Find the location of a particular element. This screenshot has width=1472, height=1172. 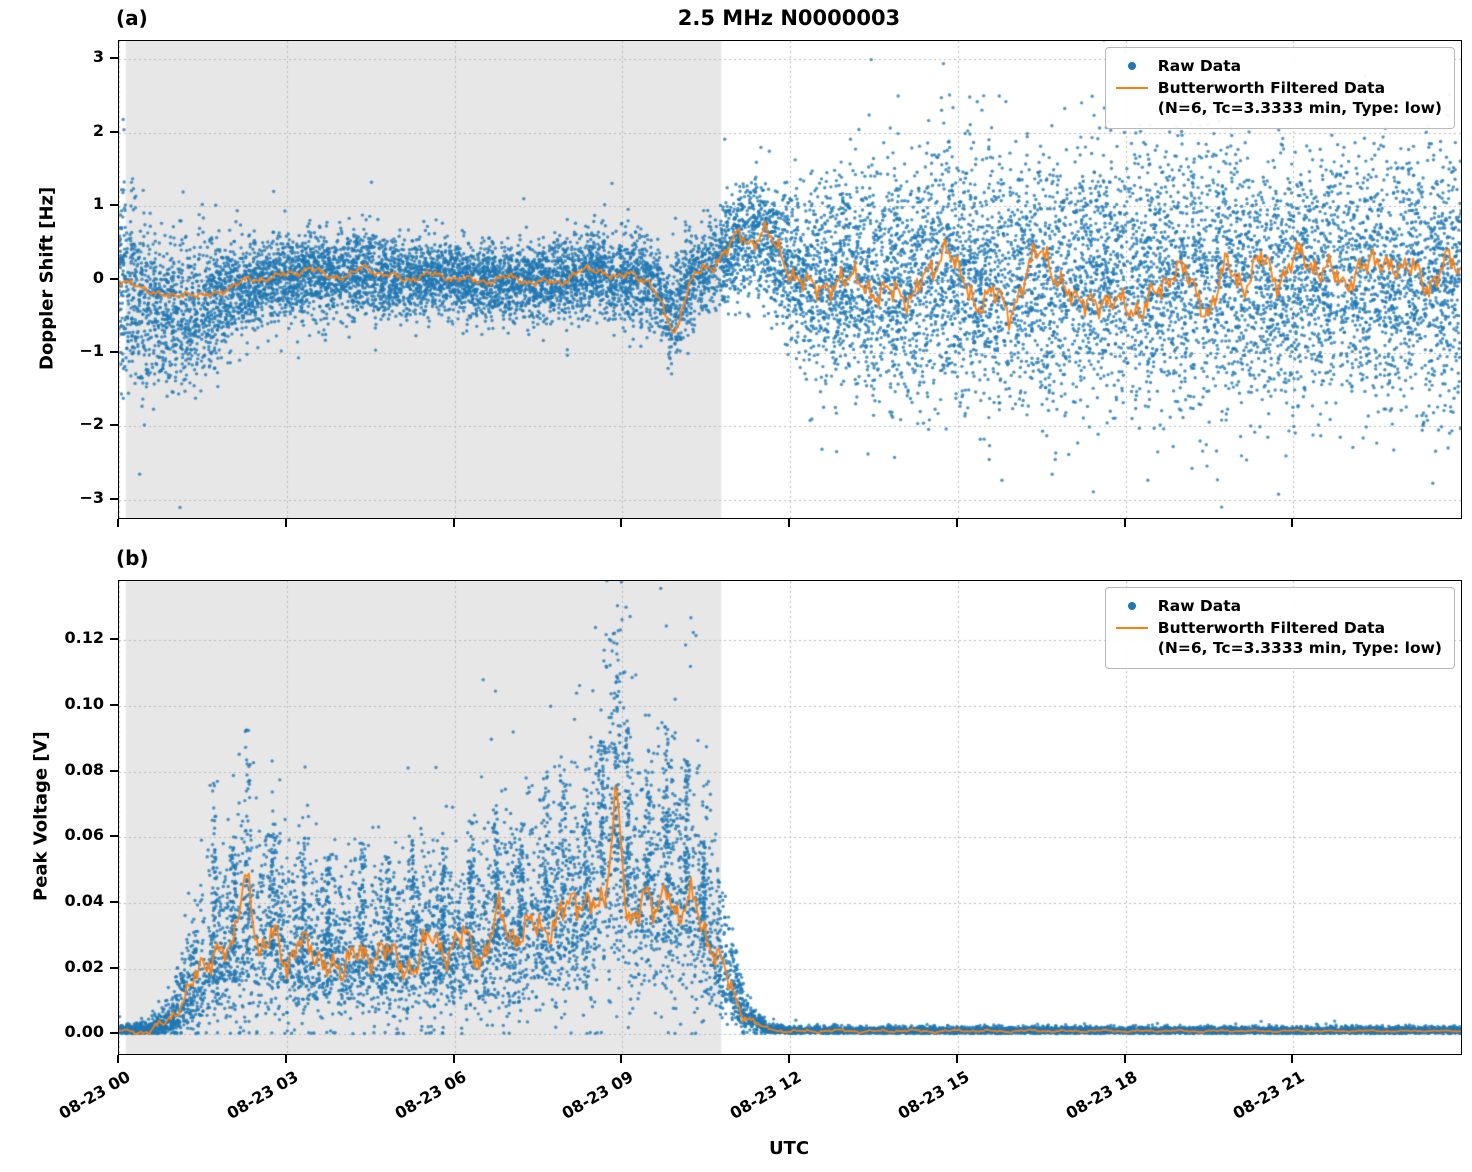

x-tick-label: 08-23 06 is located at coordinates (465, 1095).